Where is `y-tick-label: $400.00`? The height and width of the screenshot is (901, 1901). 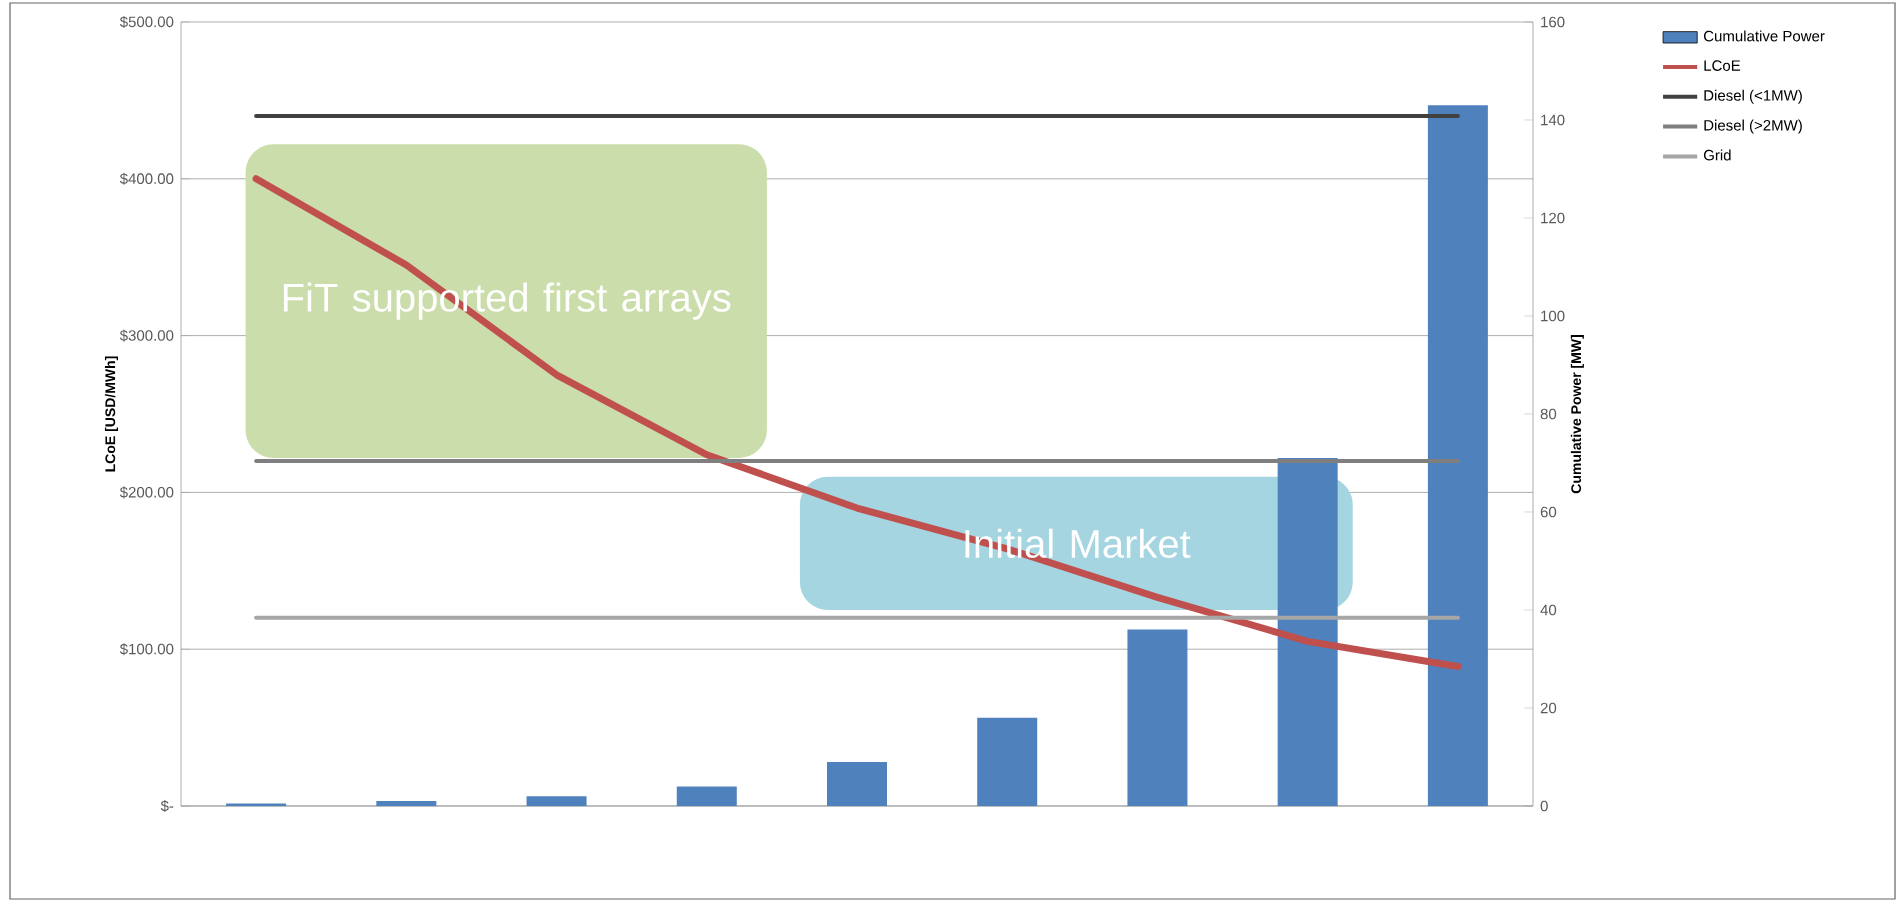
y-tick-label: $400.00 is located at coordinates (146, 178).